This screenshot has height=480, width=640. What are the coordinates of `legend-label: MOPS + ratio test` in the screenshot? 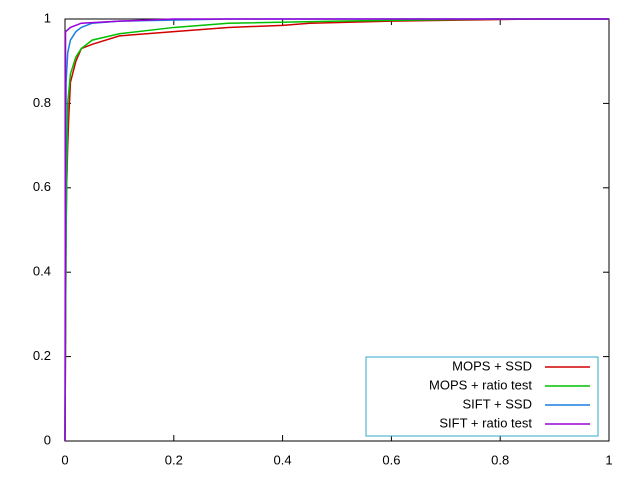 It's located at (480, 384).